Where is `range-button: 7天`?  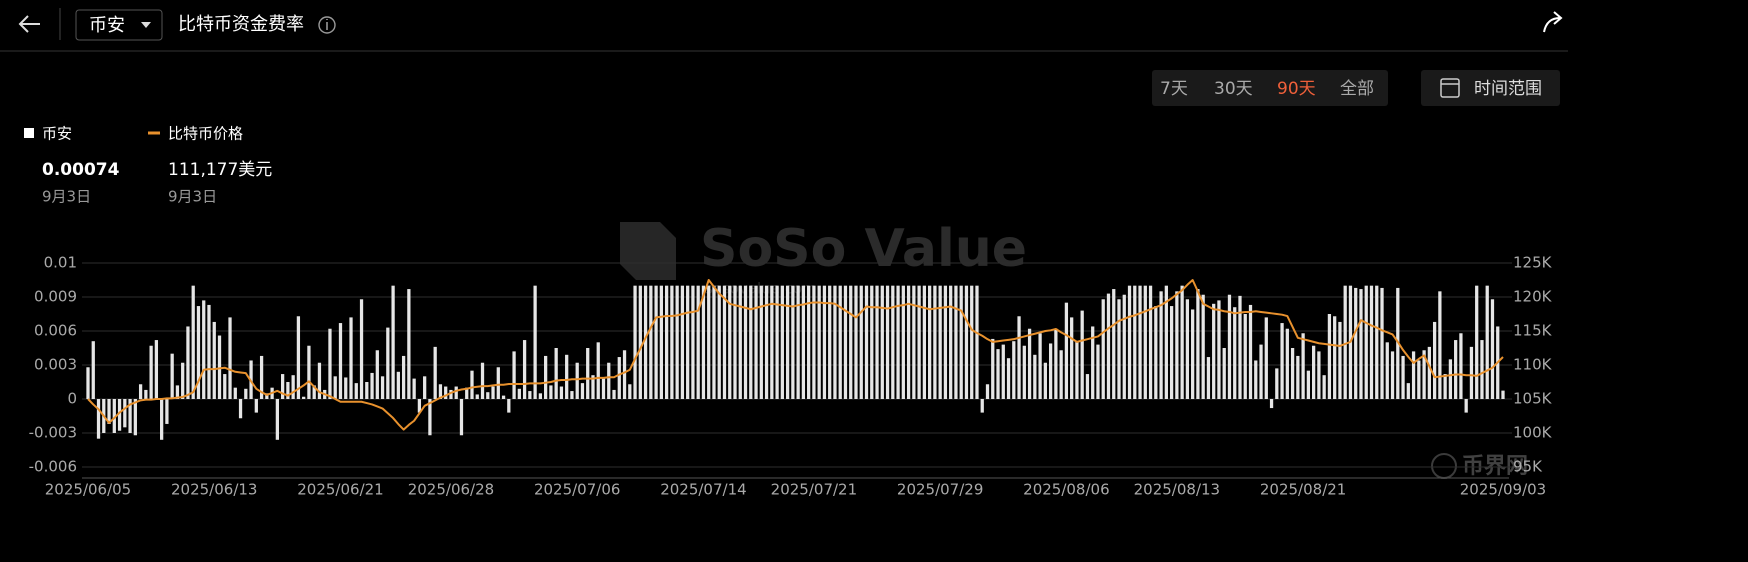
range-button: 7天 is located at coordinates (1174, 89).